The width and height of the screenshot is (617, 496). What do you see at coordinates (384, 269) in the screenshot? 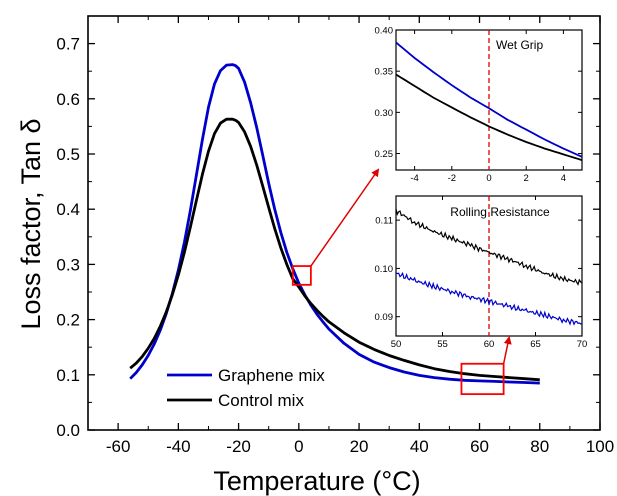
I see `inset-y-tick-label: 0.10` at bounding box center [384, 269].